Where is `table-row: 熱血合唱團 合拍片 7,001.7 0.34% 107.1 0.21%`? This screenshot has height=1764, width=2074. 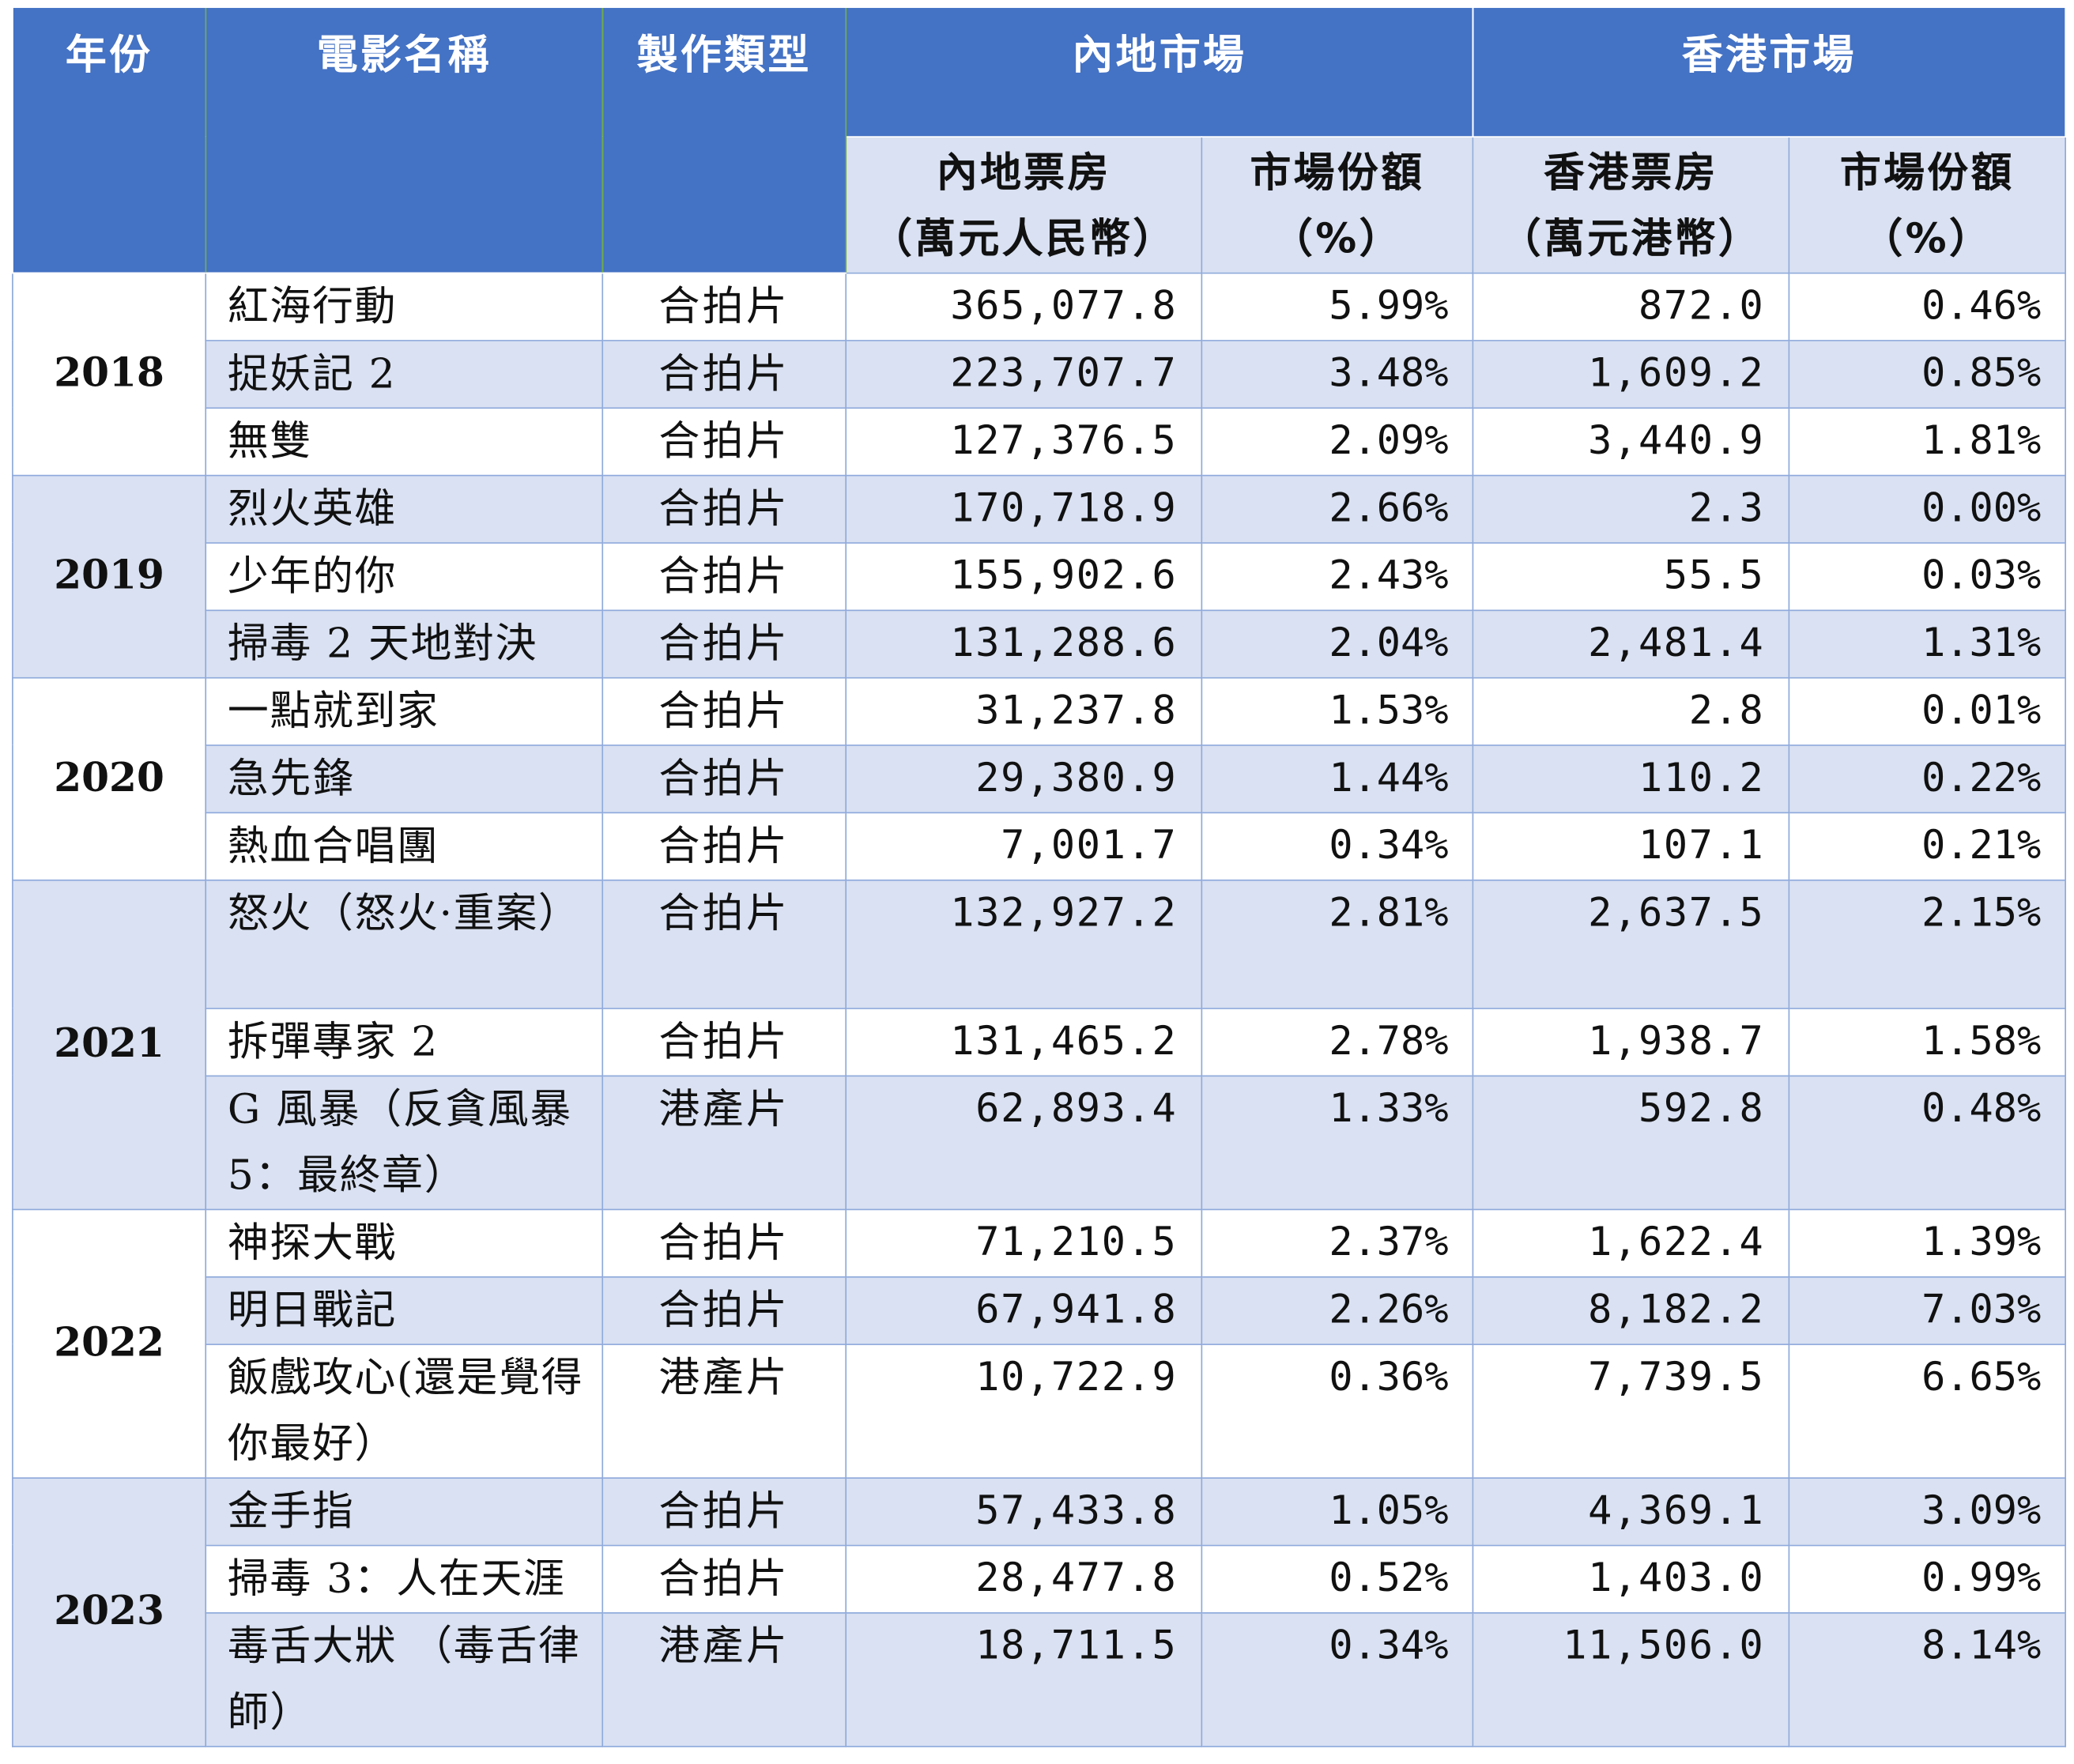 table-row: 熱血合唱團 合拍片 7,001.7 0.34% 107.1 0.21% is located at coordinates (1040, 845).